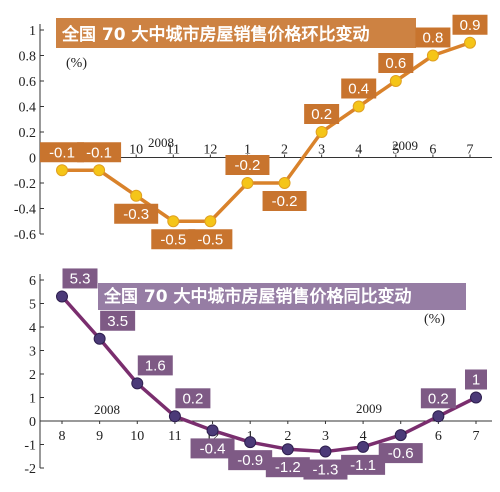  What do you see at coordinates (369, 408) in the screenshot?
I see `year-label: 2009` at bounding box center [369, 408].